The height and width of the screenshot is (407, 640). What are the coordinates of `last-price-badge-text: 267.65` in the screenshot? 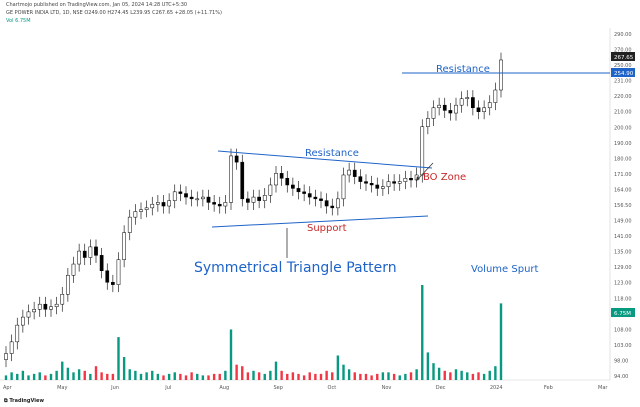 It's located at (624, 58).